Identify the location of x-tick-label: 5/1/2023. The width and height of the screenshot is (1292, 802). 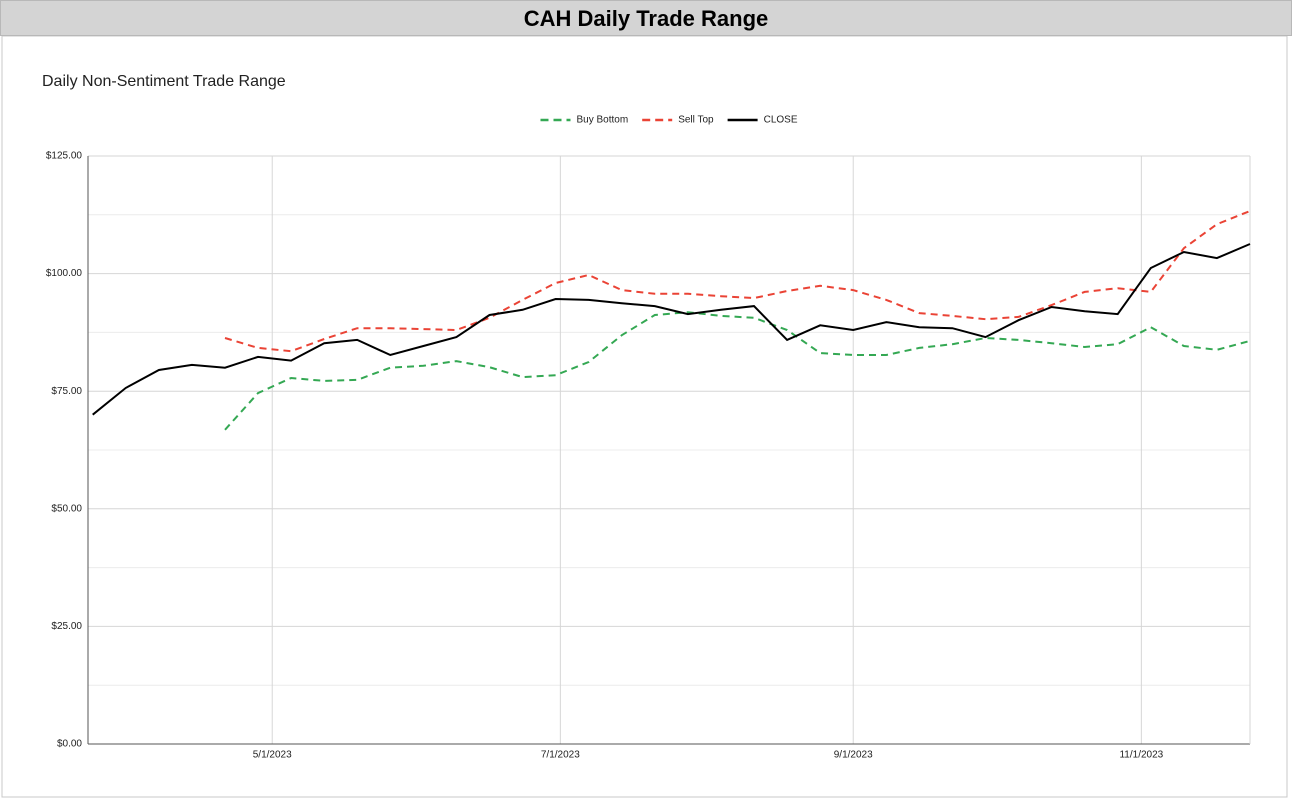
(272, 755).